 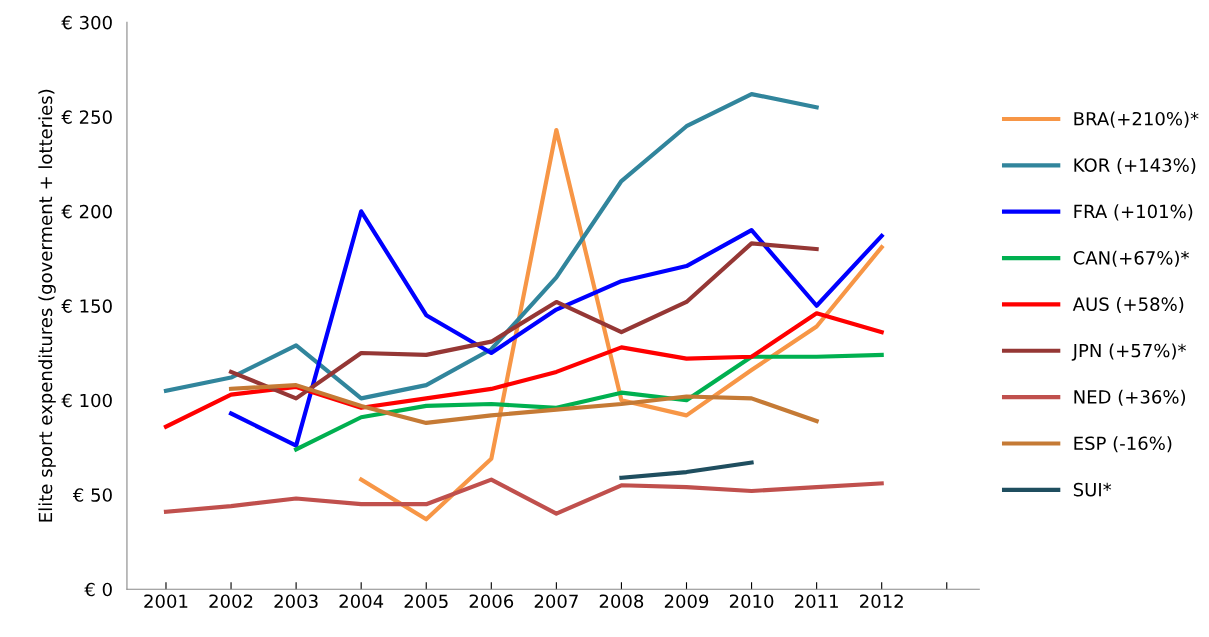 What do you see at coordinates (491, 601) in the screenshot?
I see `x-tick-label: 2006` at bounding box center [491, 601].